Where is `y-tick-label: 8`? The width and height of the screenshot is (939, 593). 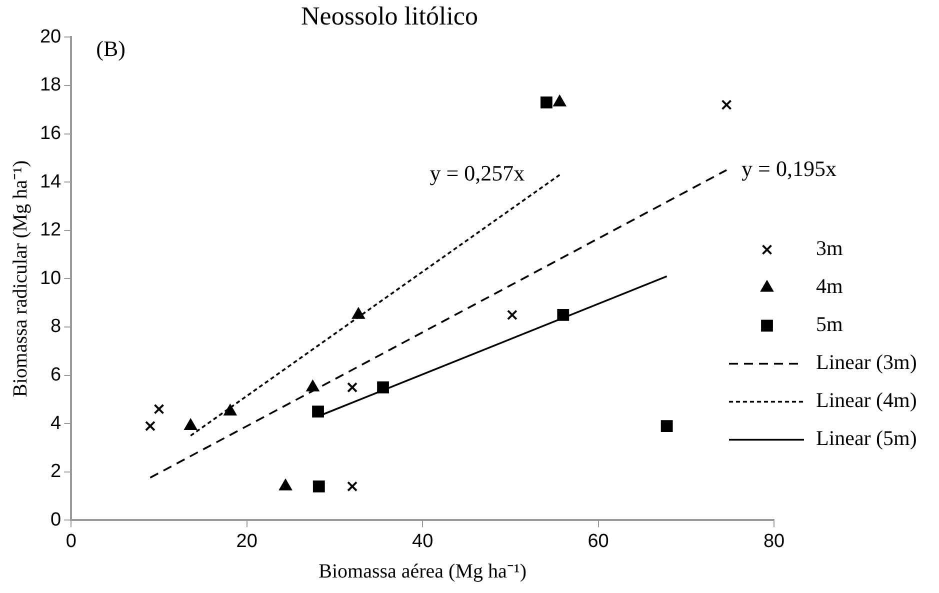 y-tick-label: 8 is located at coordinates (56, 327).